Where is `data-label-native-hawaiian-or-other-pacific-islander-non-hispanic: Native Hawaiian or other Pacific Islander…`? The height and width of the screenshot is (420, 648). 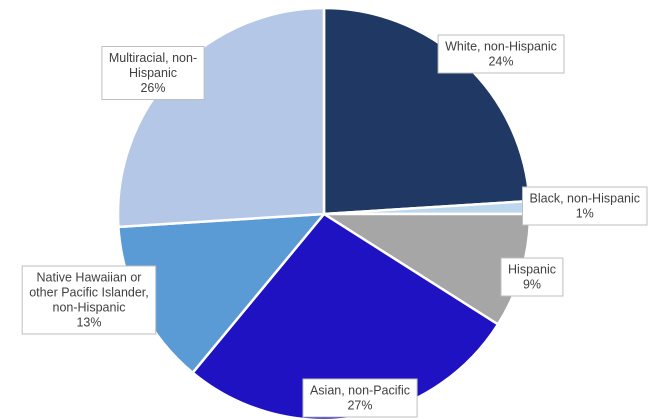 data-label-native-hawaiian-or-other-pacific-islander-non-hispanic: Native Hawaiian or other Pacific Islander… is located at coordinates (89, 300).